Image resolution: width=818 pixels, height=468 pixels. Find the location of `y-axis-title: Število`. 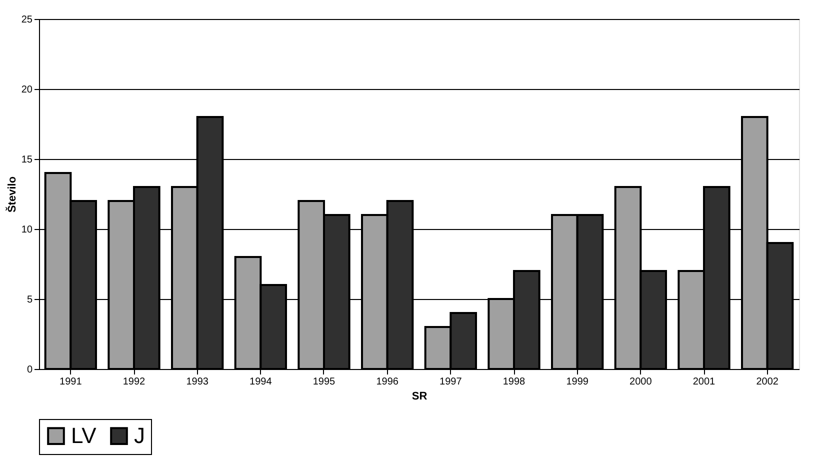

y-axis-title: Število is located at coordinates (11, 194).